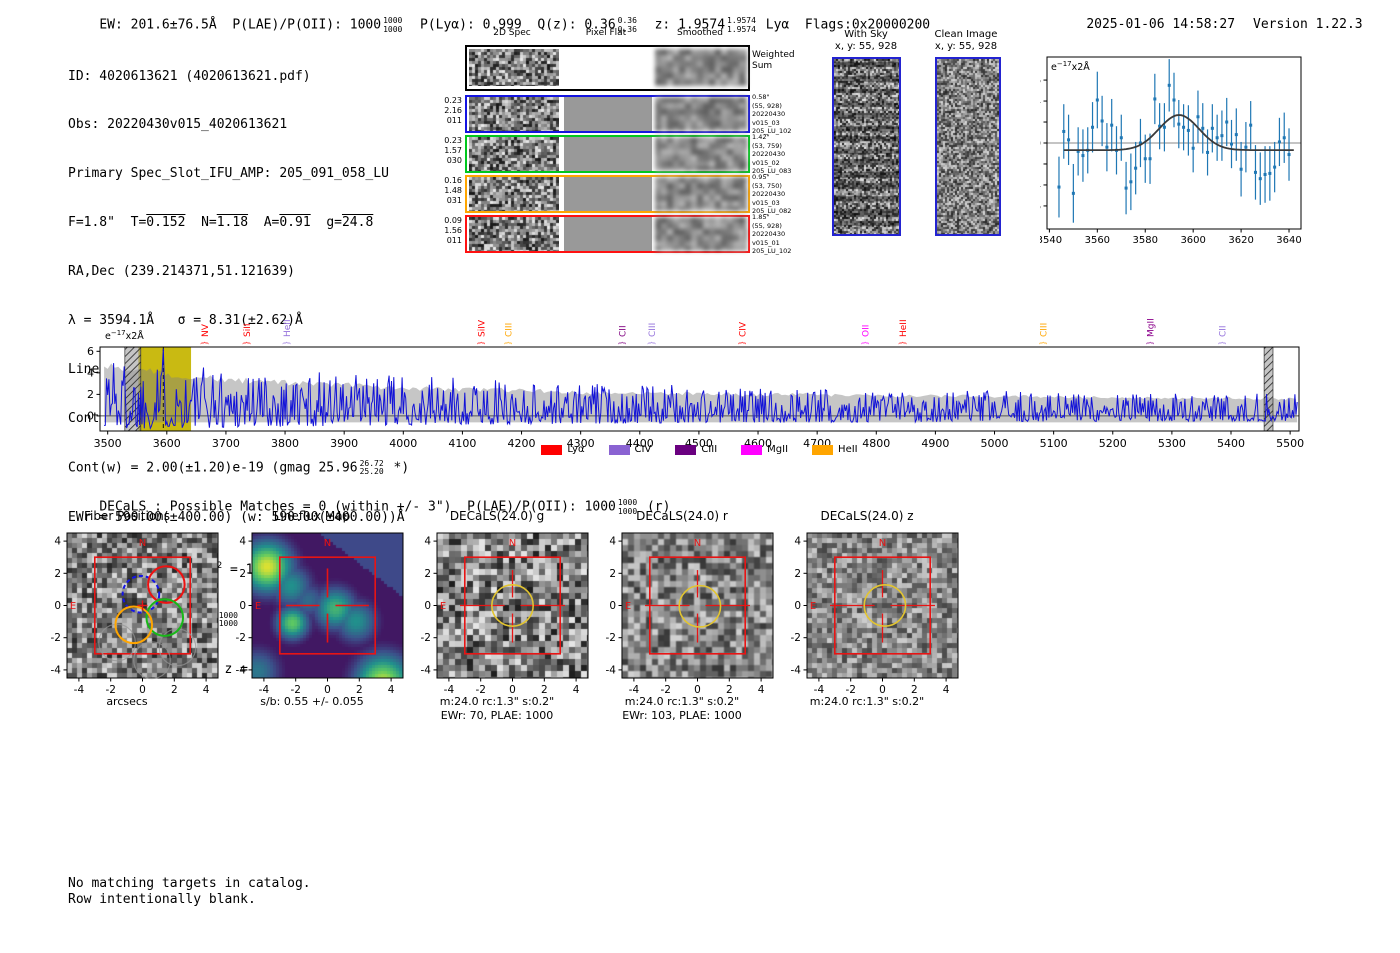 The width and height of the screenshot is (1400, 953). Describe the element at coordinates (773, 60) in the screenshot. I see `weighted-sum-label: Weighted Sum` at that location.